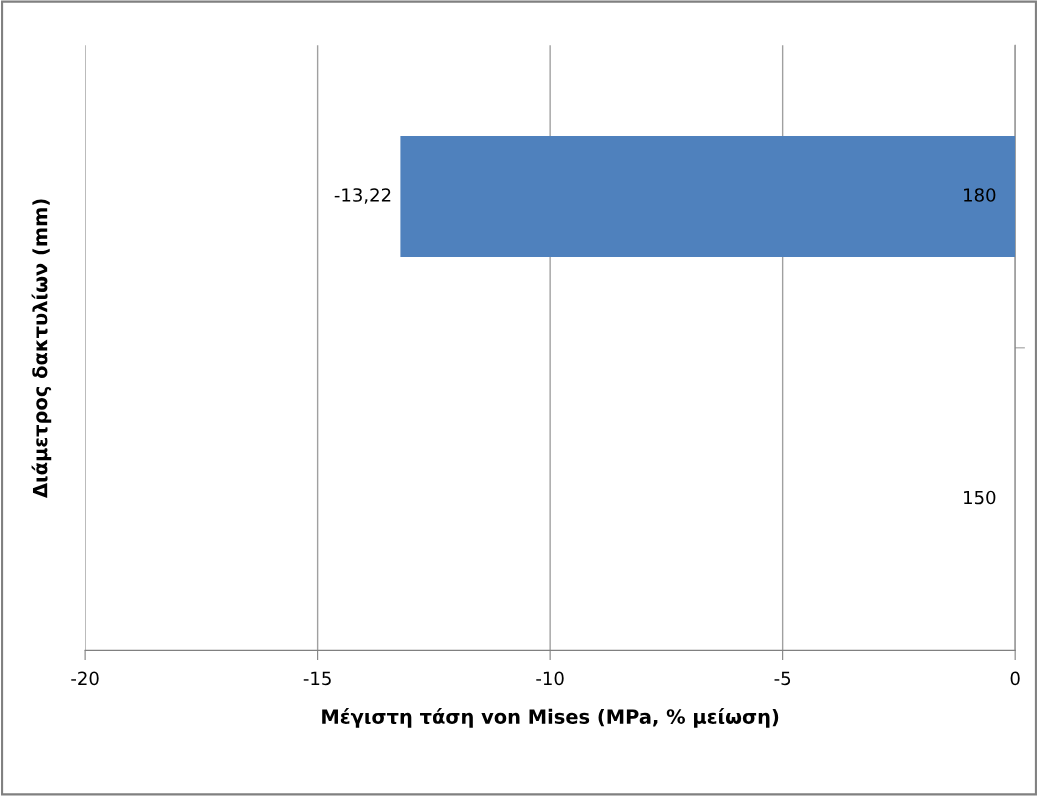 The width and height of the screenshot is (1038, 796). I want to click on x-tick-label: 0, so click(1015, 678).